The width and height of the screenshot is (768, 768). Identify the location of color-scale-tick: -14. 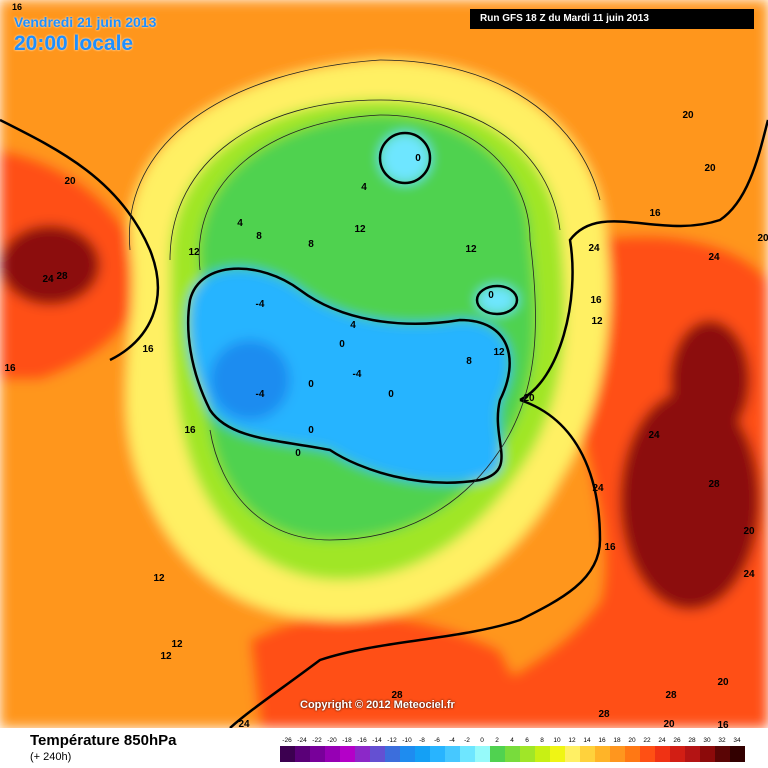
(377, 740).